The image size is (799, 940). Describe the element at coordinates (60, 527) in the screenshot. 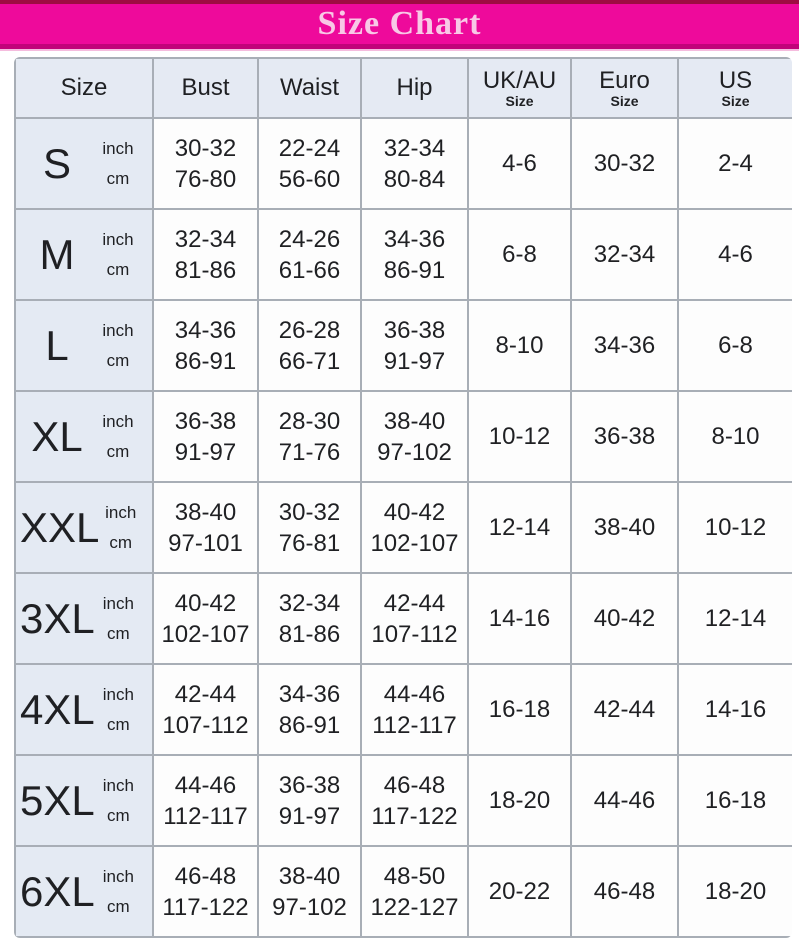

I see `size-label: XXL` at that location.